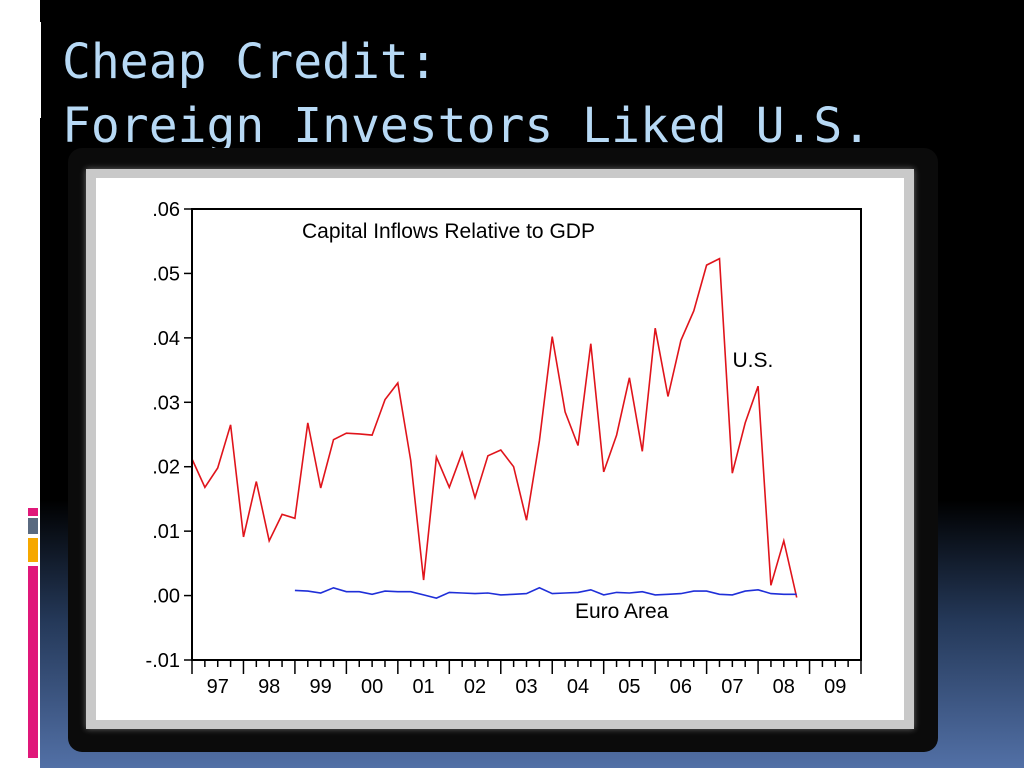  I want to click on x-tick-label: 08, so click(784, 687).